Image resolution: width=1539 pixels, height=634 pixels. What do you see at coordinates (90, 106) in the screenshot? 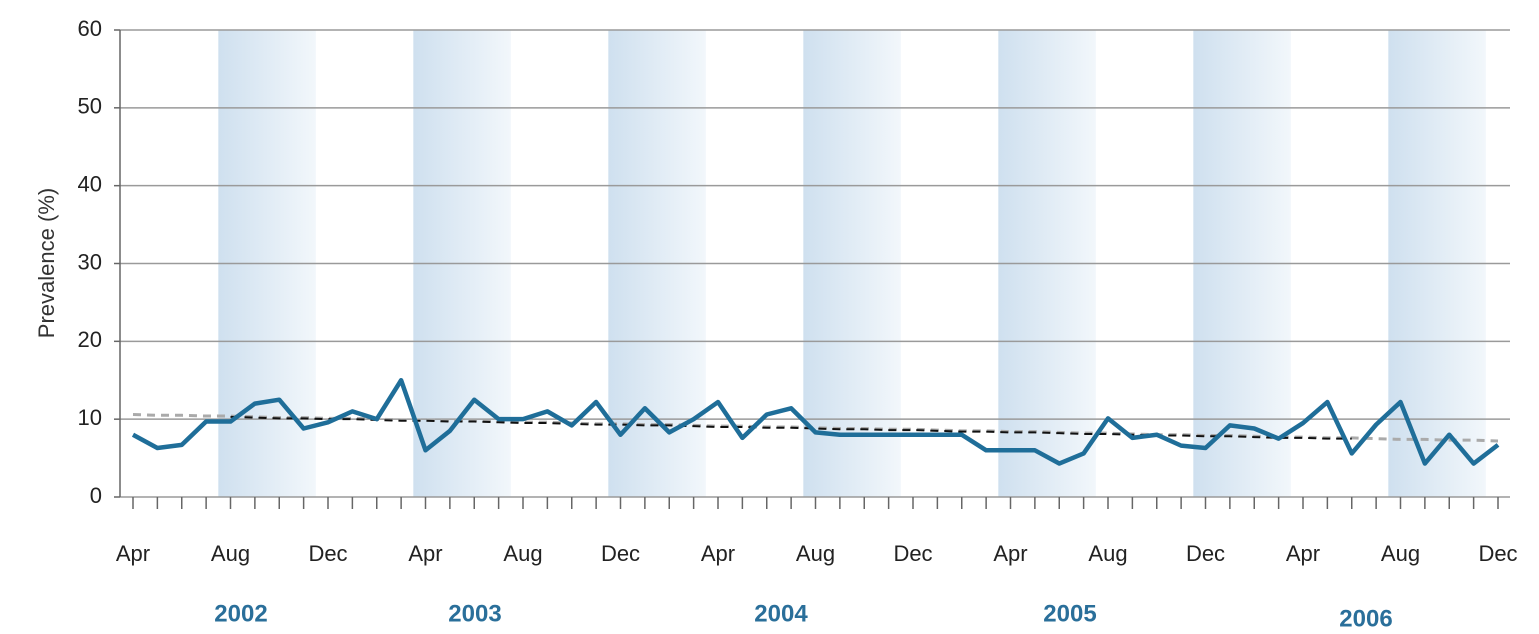
I see `y-tick-label: 50` at bounding box center [90, 106].